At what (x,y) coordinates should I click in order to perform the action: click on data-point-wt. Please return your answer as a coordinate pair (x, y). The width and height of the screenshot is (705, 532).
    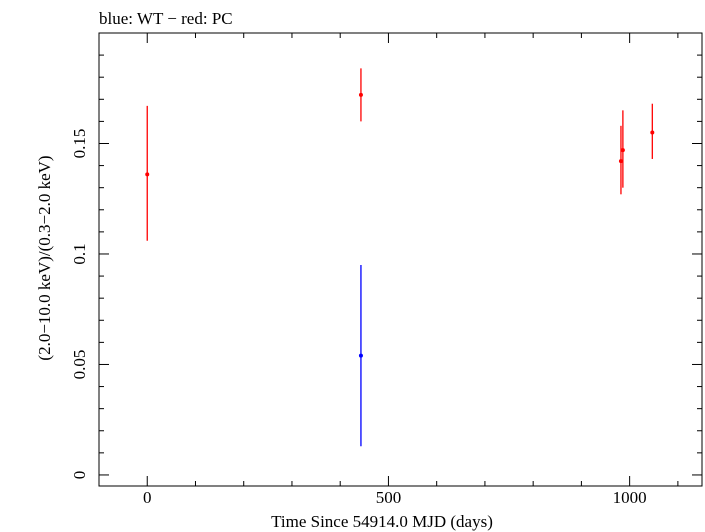
    Looking at the image, I should click on (360, 355).